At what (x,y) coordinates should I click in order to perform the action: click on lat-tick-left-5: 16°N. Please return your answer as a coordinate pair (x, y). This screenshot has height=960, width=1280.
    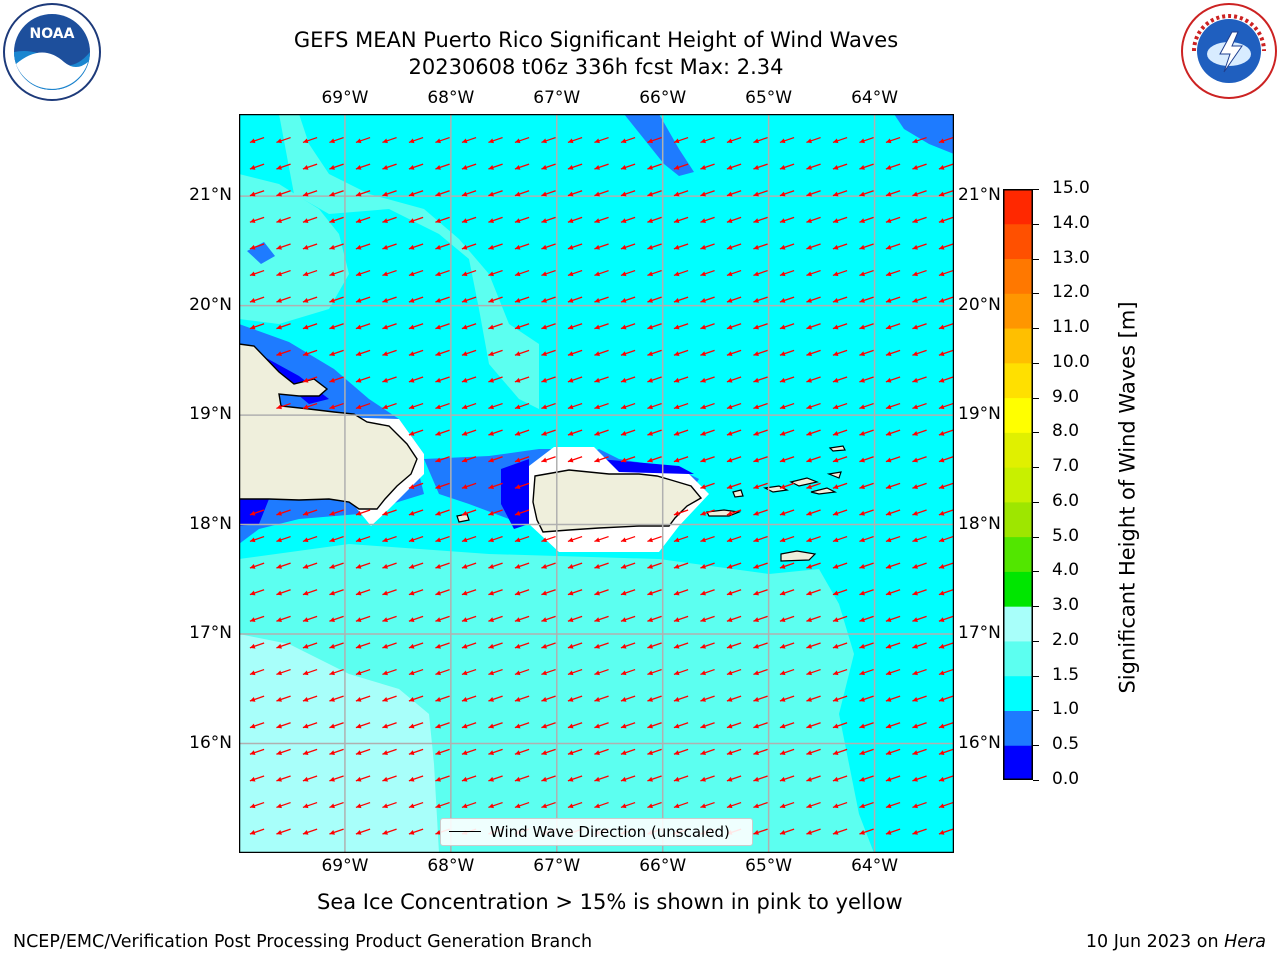
    Looking at the image, I should click on (210, 742).